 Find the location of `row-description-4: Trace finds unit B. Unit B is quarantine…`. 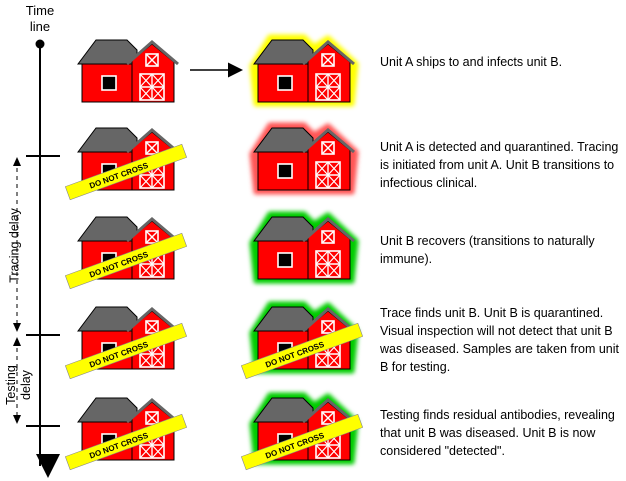

row-description-4: Trace finds unit B. Unit B is quarantine… is located at coordinates (500, 340).